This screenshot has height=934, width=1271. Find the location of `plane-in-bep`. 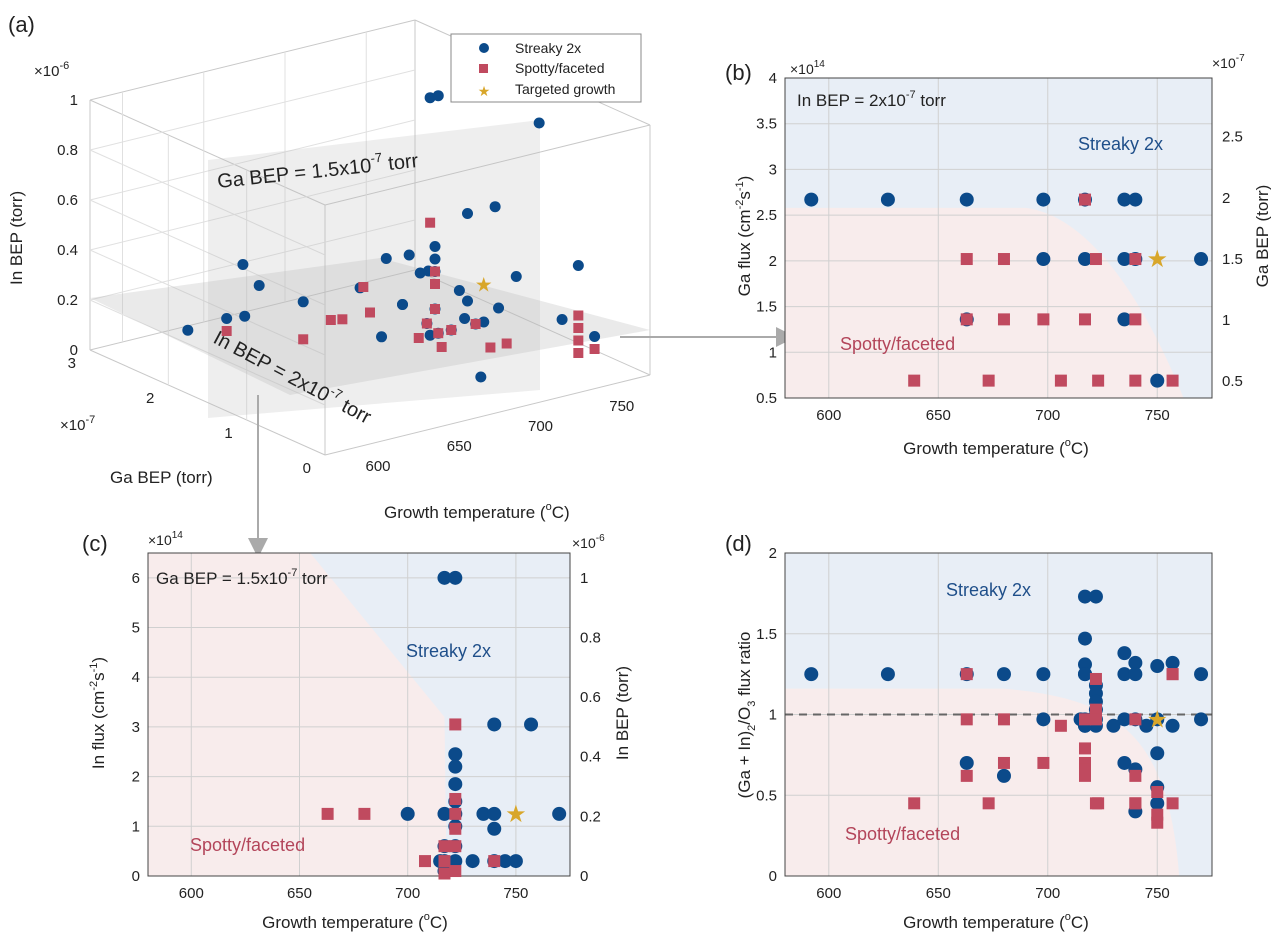

plane-in-bep is located at coordinates (370, 326).